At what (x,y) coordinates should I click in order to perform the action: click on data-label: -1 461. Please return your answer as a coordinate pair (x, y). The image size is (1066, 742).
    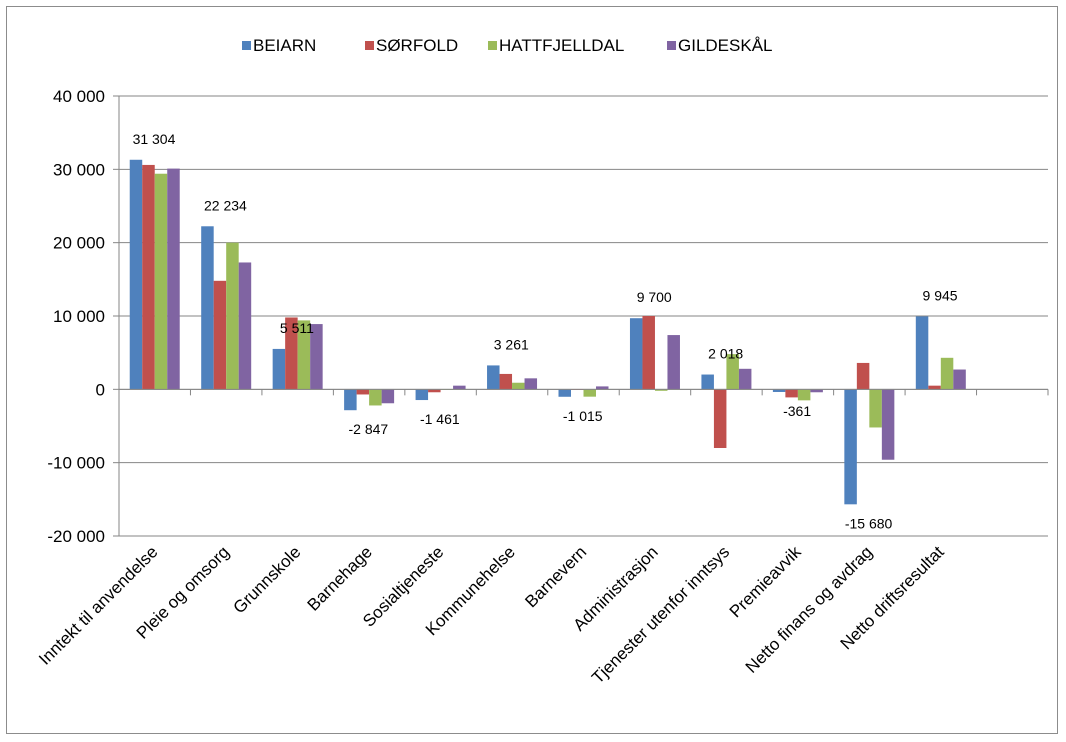
    Looking at the image, I should click on (440, 419).